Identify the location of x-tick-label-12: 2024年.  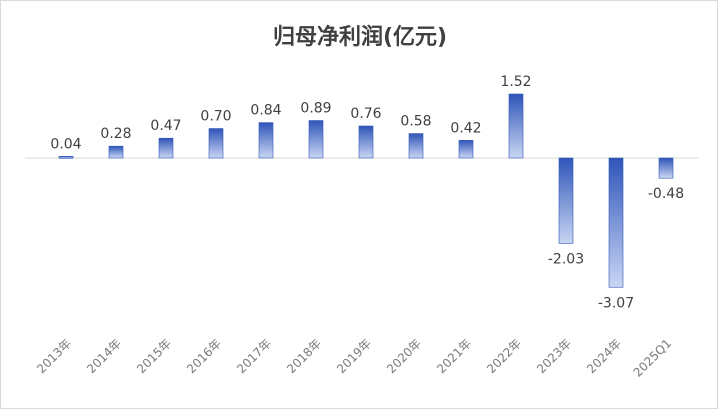
(604, 356).